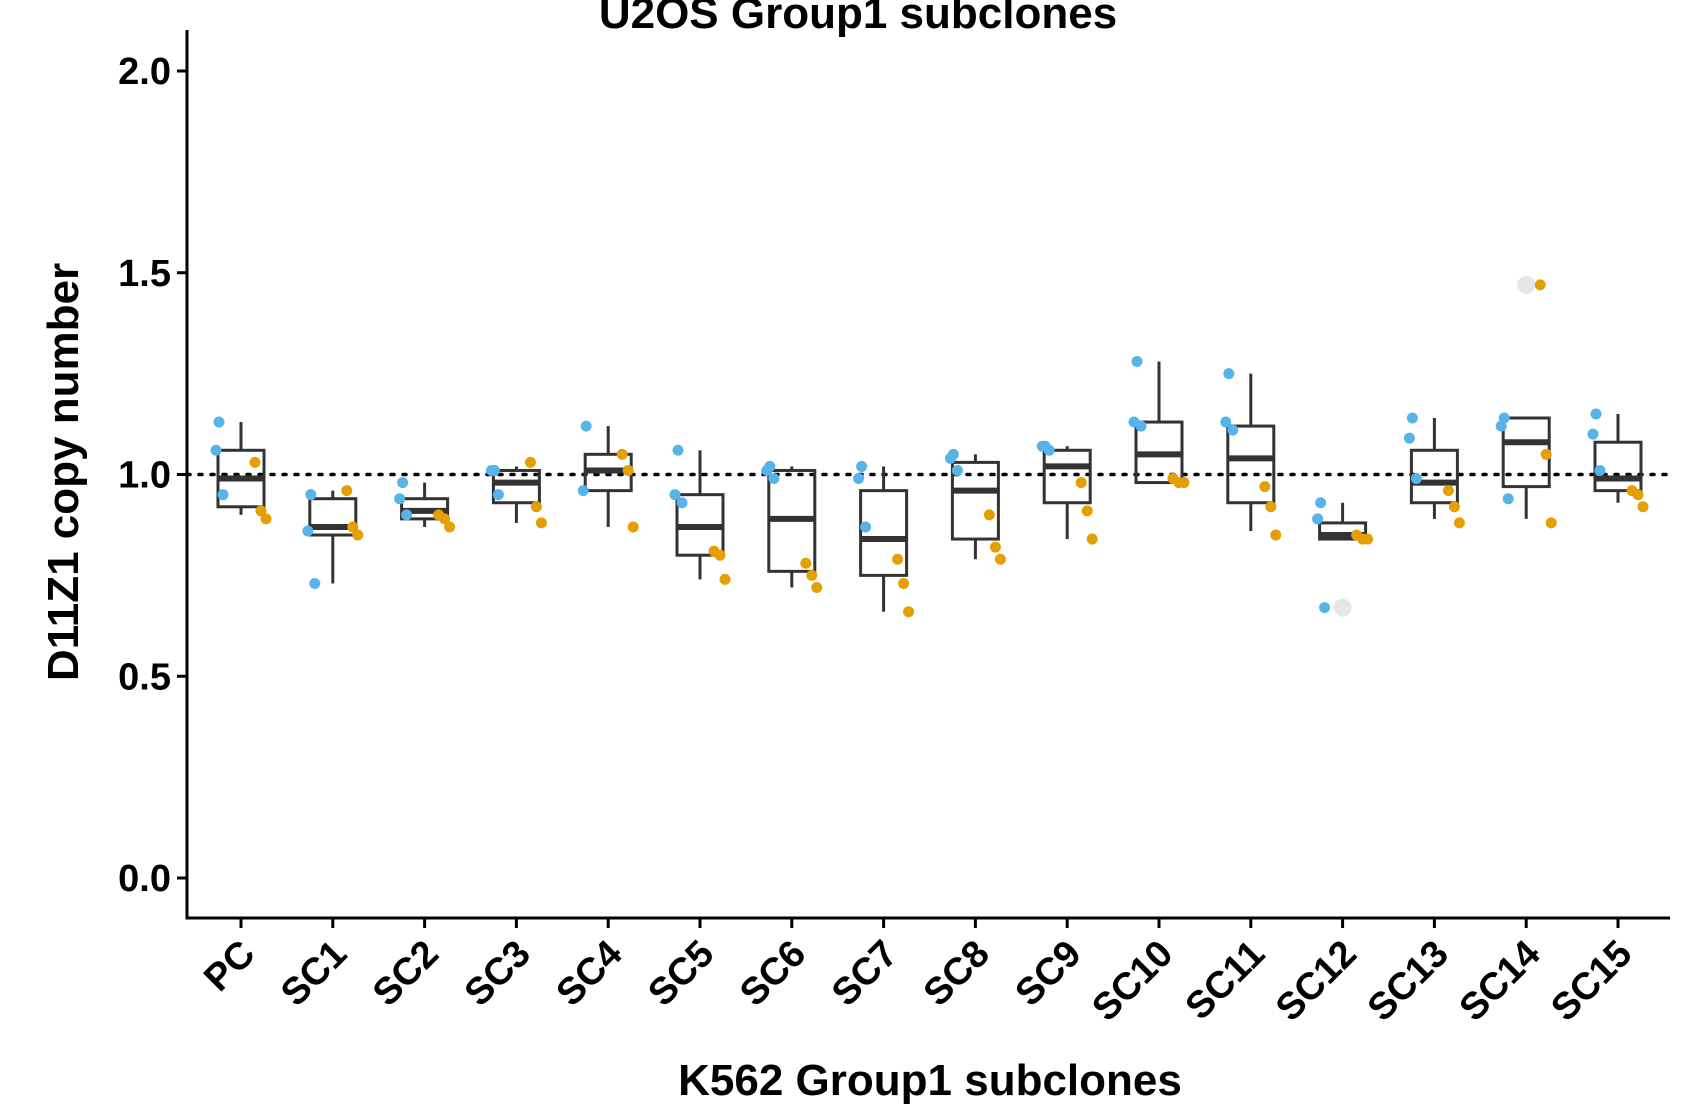  Describe the element at coordinates (1137, 693) in the screenshot. I see `box-group-sc10: SC10` at that location.